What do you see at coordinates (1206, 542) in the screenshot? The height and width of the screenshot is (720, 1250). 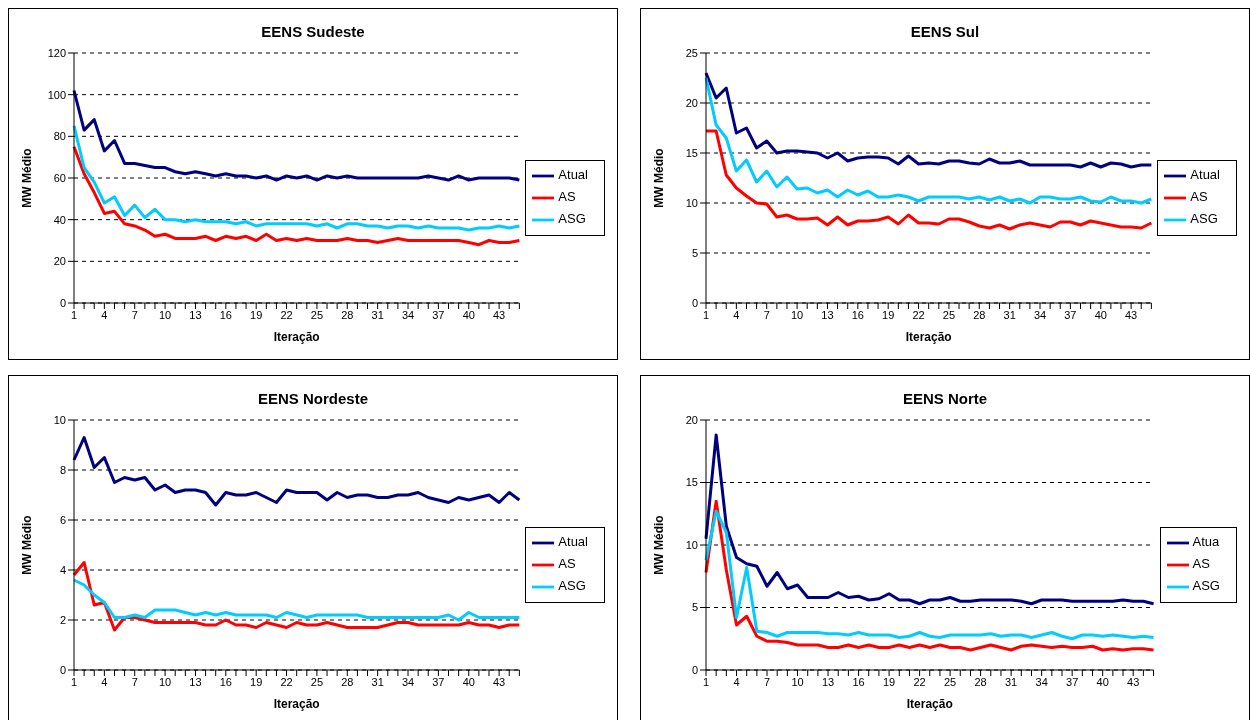 I see `legend-label: Atua` at bounding box center [1206, 542].